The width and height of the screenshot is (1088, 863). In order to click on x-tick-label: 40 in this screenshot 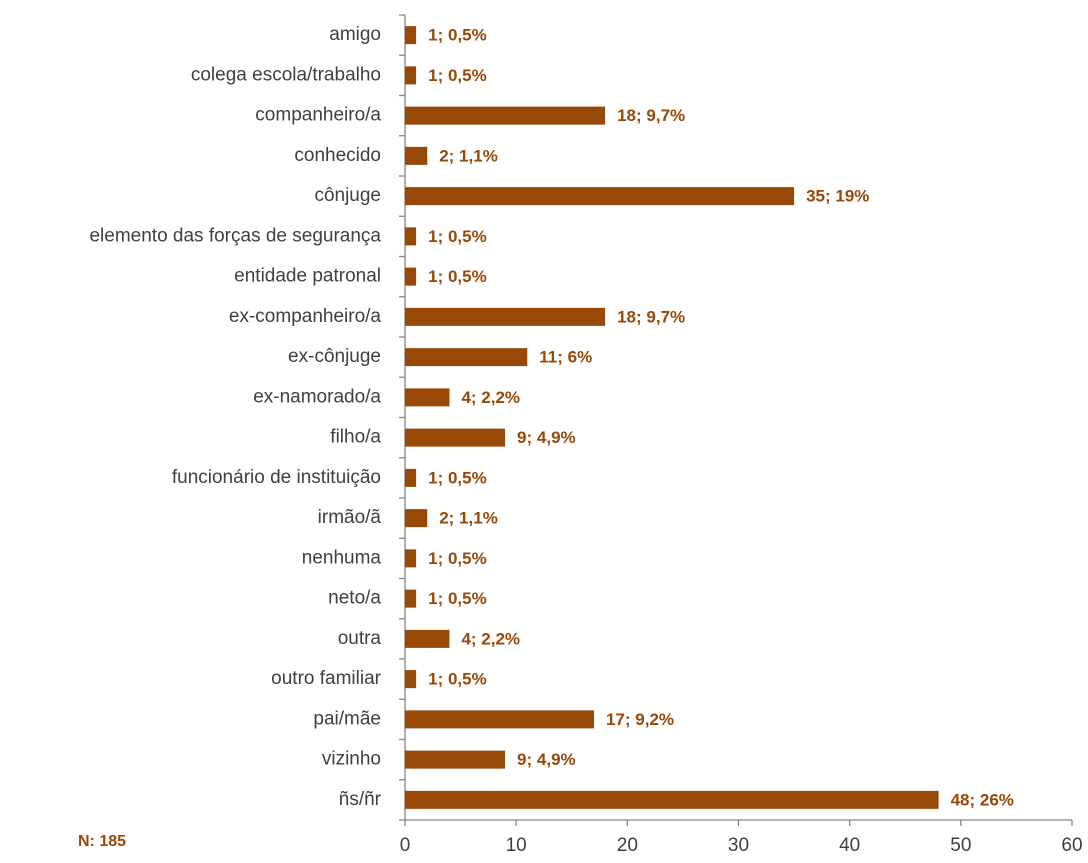, I will do `click(849, 845)`.